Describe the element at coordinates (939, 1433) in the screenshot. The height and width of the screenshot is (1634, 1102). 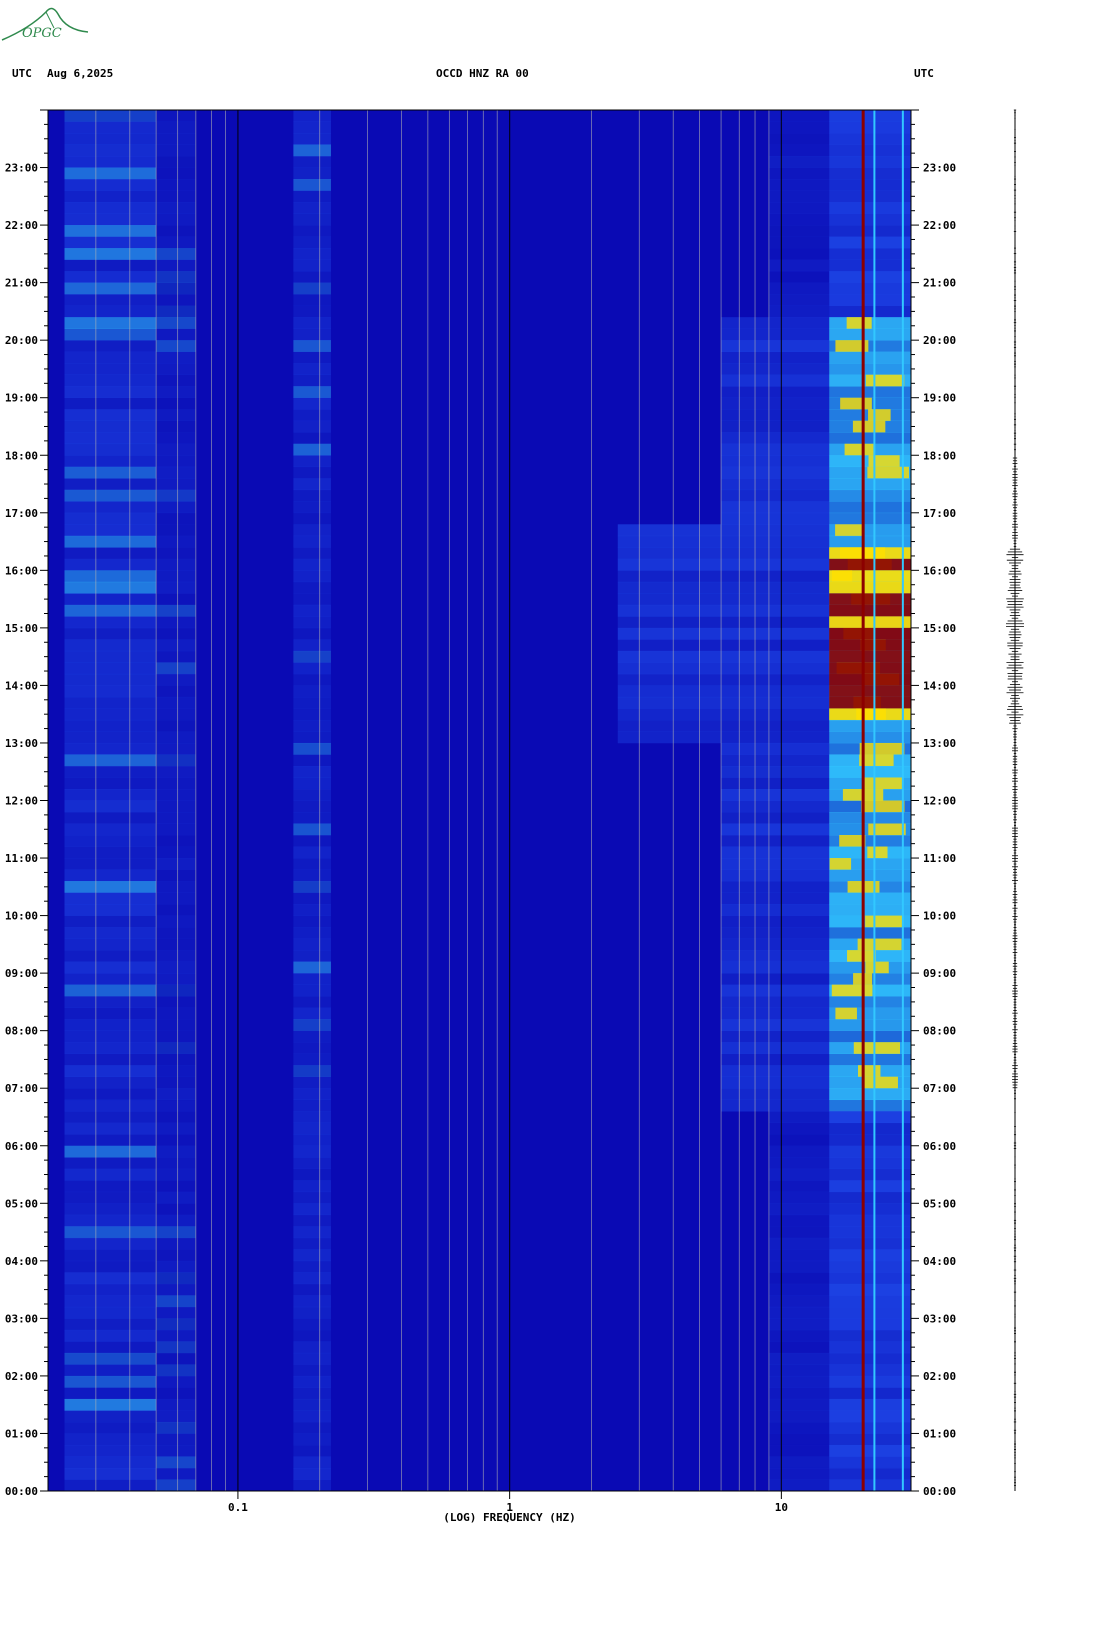
I see `y-tick-label-right: 01:00` at that location.